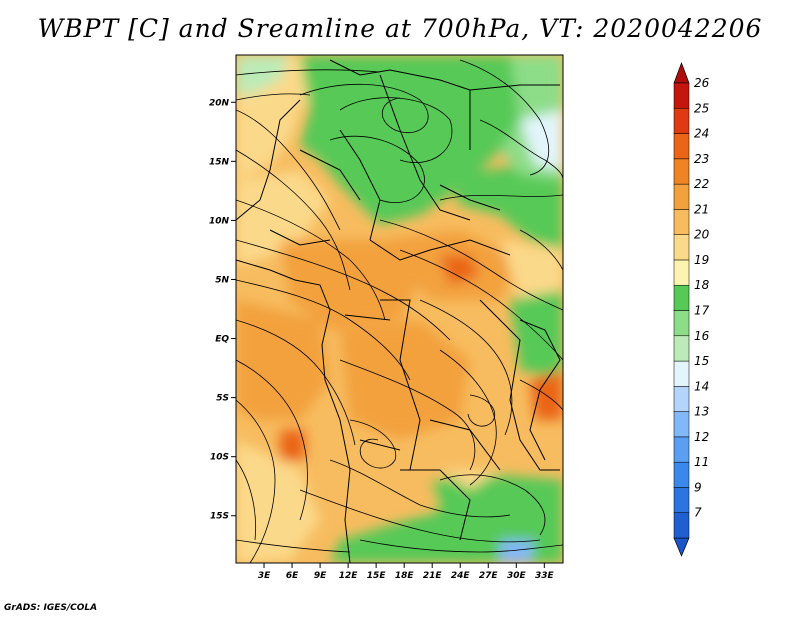  I want to click on lat-tick-label: 10S, so click(219, 458).